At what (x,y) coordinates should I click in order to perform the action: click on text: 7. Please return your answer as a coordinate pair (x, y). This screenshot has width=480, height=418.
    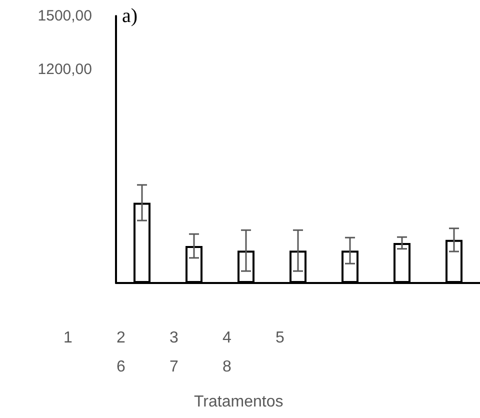
    Looking at the image, I should click on (174, 367).